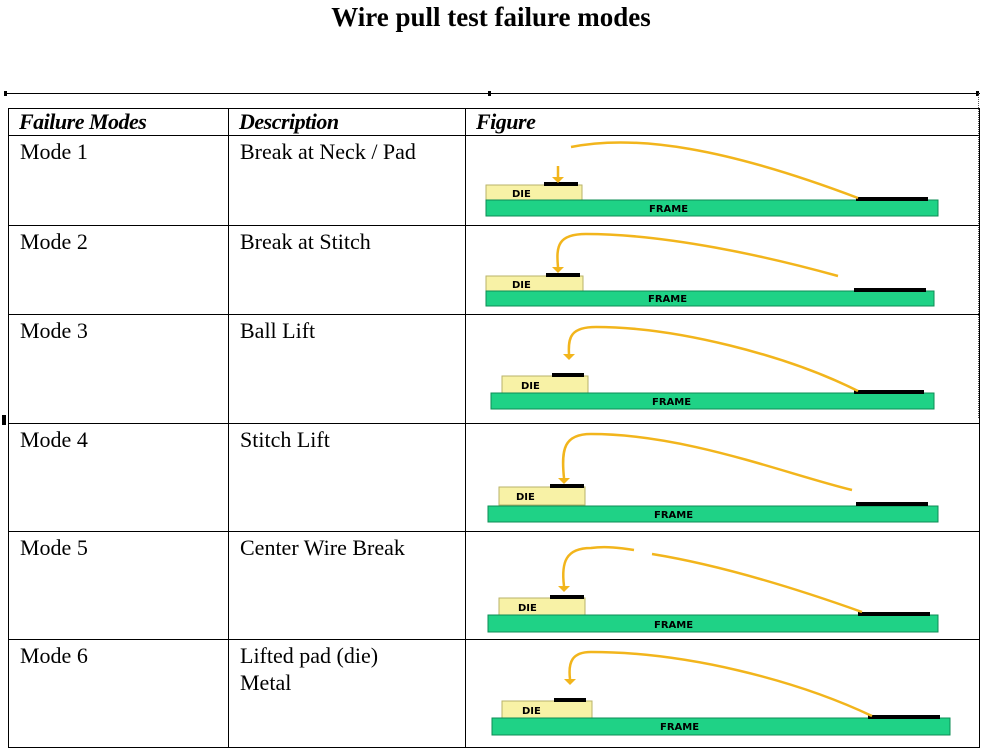  What do you see at coordinates (347, 477) in the screenshot?
I see `description-cell: Stitch Lift` at bounding box center [347, 477].